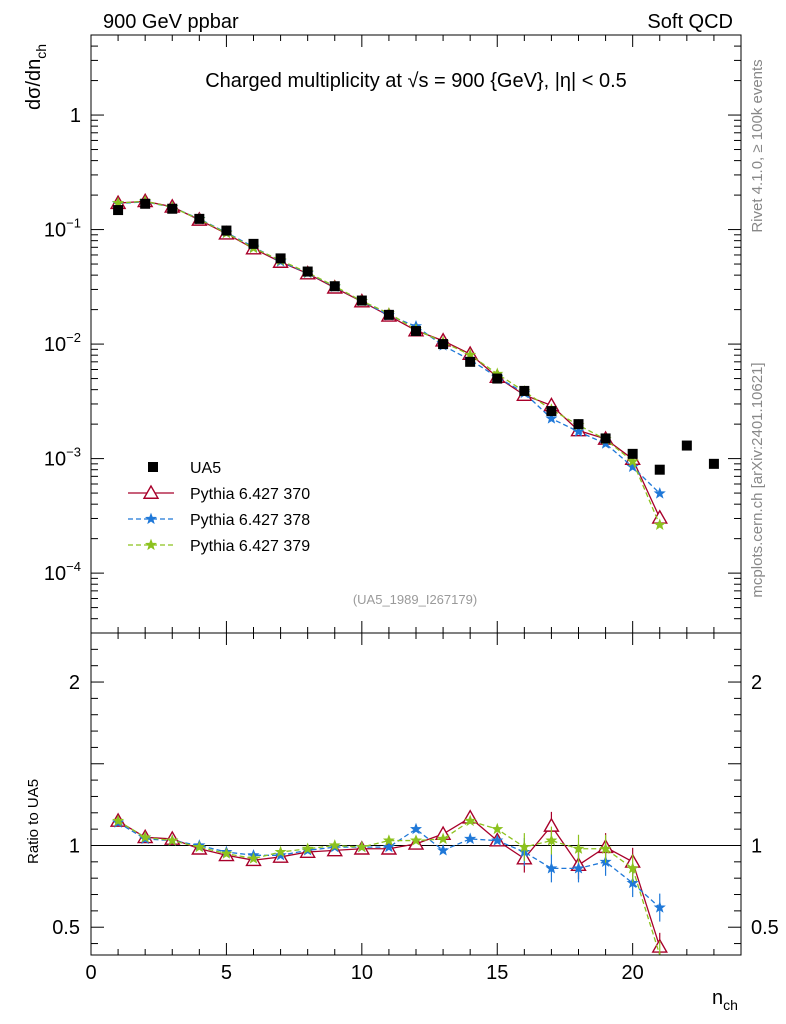  Describe the element at coordinates (34, 84) in the screenshot. I see `y-axis-label-main-text: dσ/dn` at that location.